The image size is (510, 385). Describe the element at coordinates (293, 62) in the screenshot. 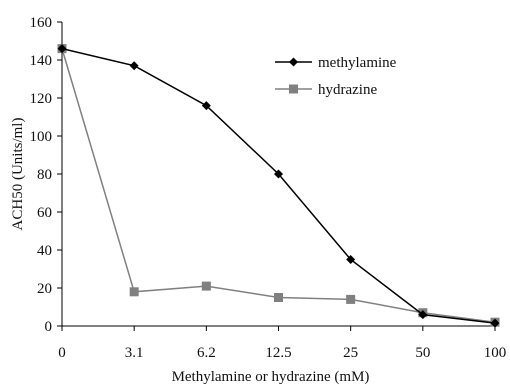

I see `legend-marker-methylamine` at that location.